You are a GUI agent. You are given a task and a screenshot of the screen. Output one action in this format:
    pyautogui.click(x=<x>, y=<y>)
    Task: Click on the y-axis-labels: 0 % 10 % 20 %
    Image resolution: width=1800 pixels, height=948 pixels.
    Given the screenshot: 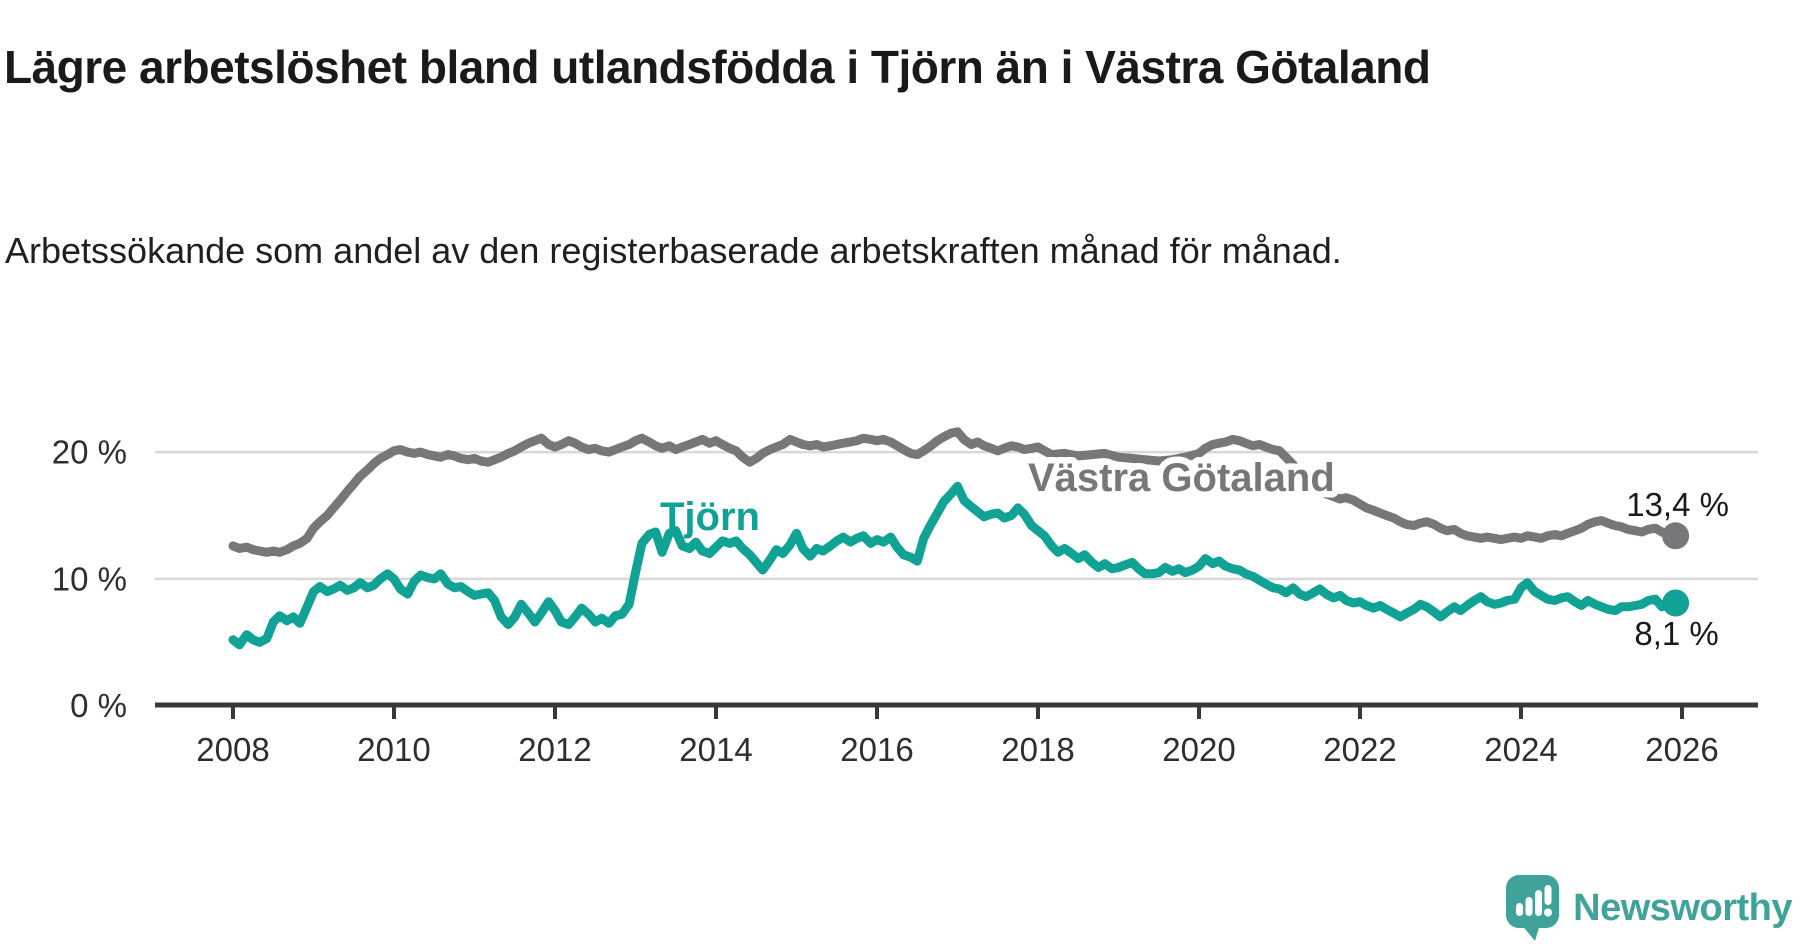 What is the action you would take?
    pyautogui.click(x=89, y=579)
    